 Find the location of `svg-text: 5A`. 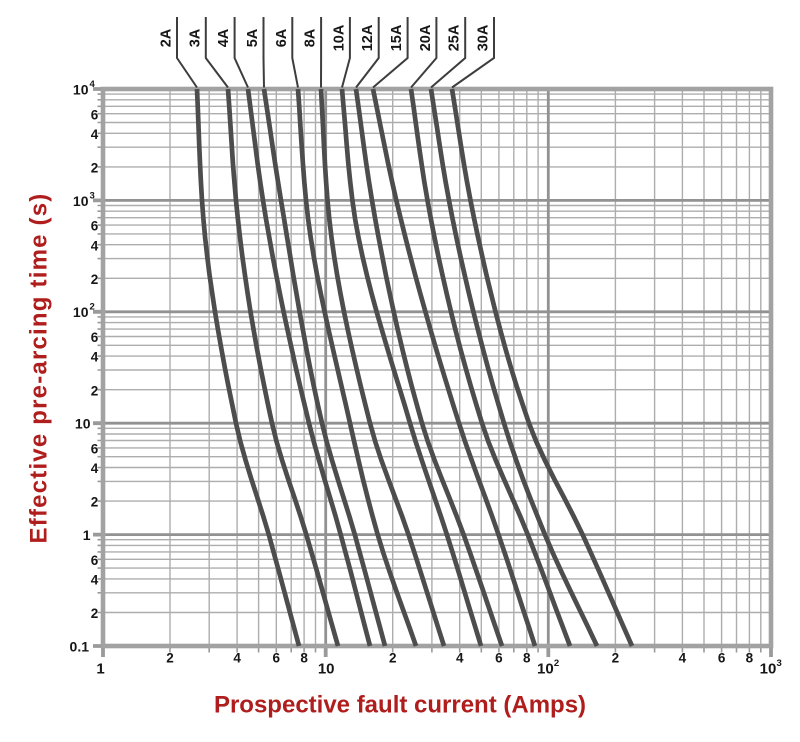

svg-text: 5A is located at coordinates (253, 37).